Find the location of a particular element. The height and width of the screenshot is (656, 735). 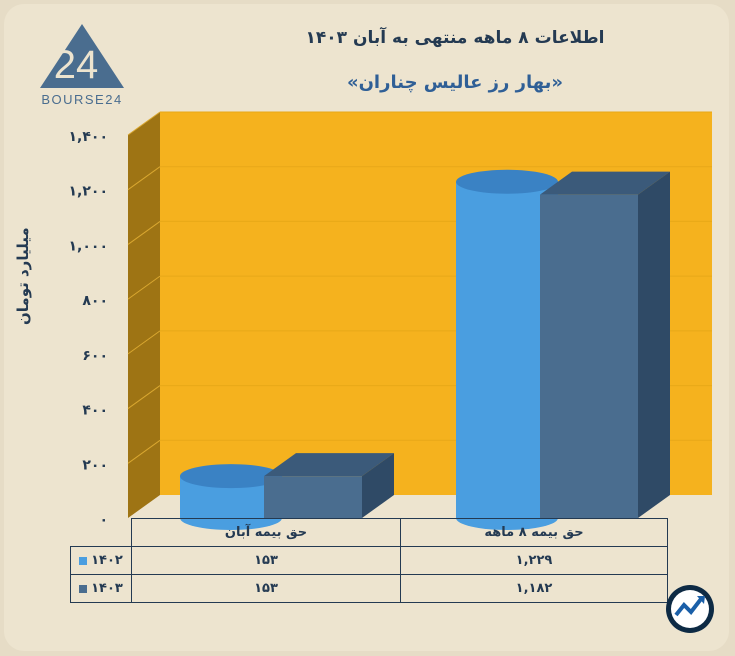

legend-entry: ۱۴۰۳ is located at coordinates (101, 588).